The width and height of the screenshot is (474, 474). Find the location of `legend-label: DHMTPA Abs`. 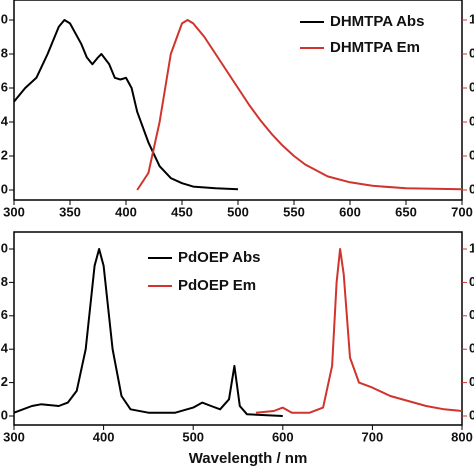

legend-label: DHMTPA Abs is located at coordinates (377, 21).